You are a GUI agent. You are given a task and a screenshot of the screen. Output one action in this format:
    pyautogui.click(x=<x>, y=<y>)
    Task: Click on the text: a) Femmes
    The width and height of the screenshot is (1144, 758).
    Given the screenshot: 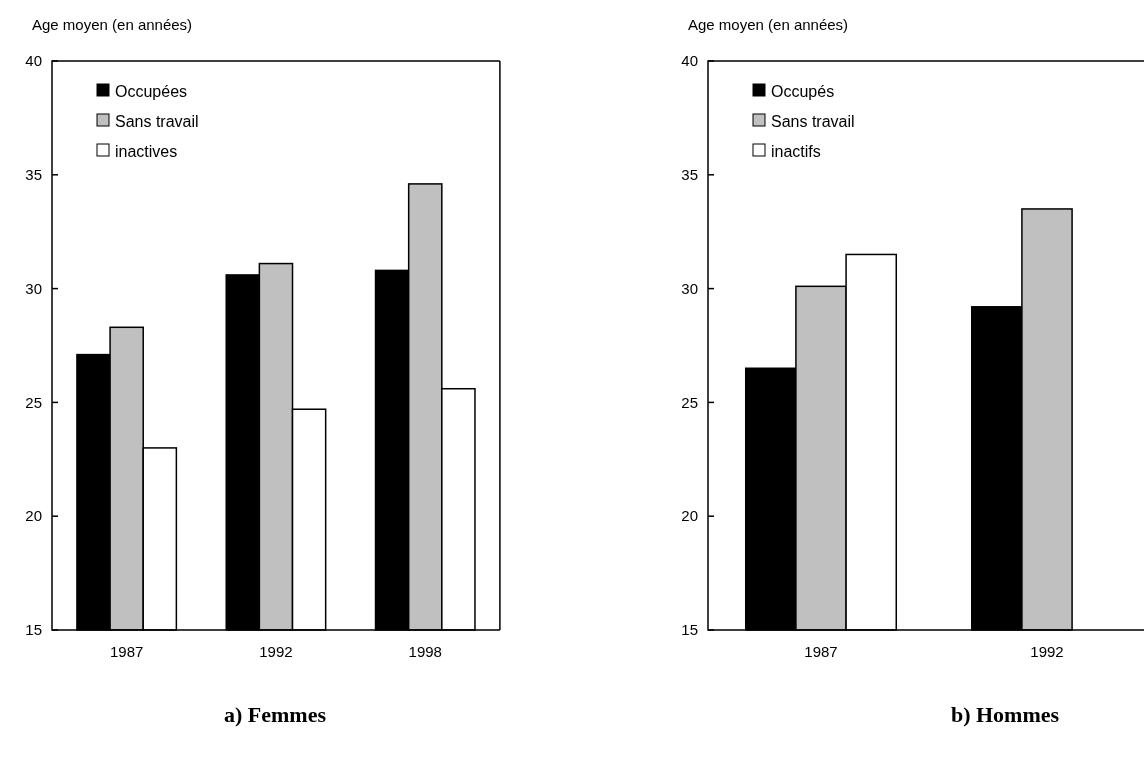 What is the action you would take?
    pyautogui.click(x=275, y=714)
    